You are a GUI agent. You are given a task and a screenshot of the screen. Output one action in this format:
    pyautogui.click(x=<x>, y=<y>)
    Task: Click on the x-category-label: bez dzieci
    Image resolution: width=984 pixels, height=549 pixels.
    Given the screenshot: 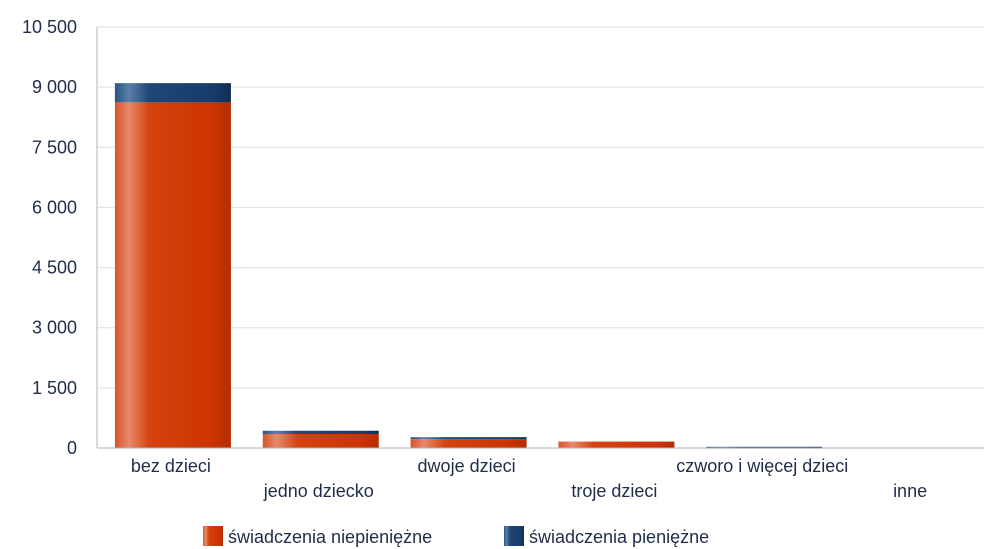 What is the action you would take?
    pyautogui.click(x=171, y=466)
    